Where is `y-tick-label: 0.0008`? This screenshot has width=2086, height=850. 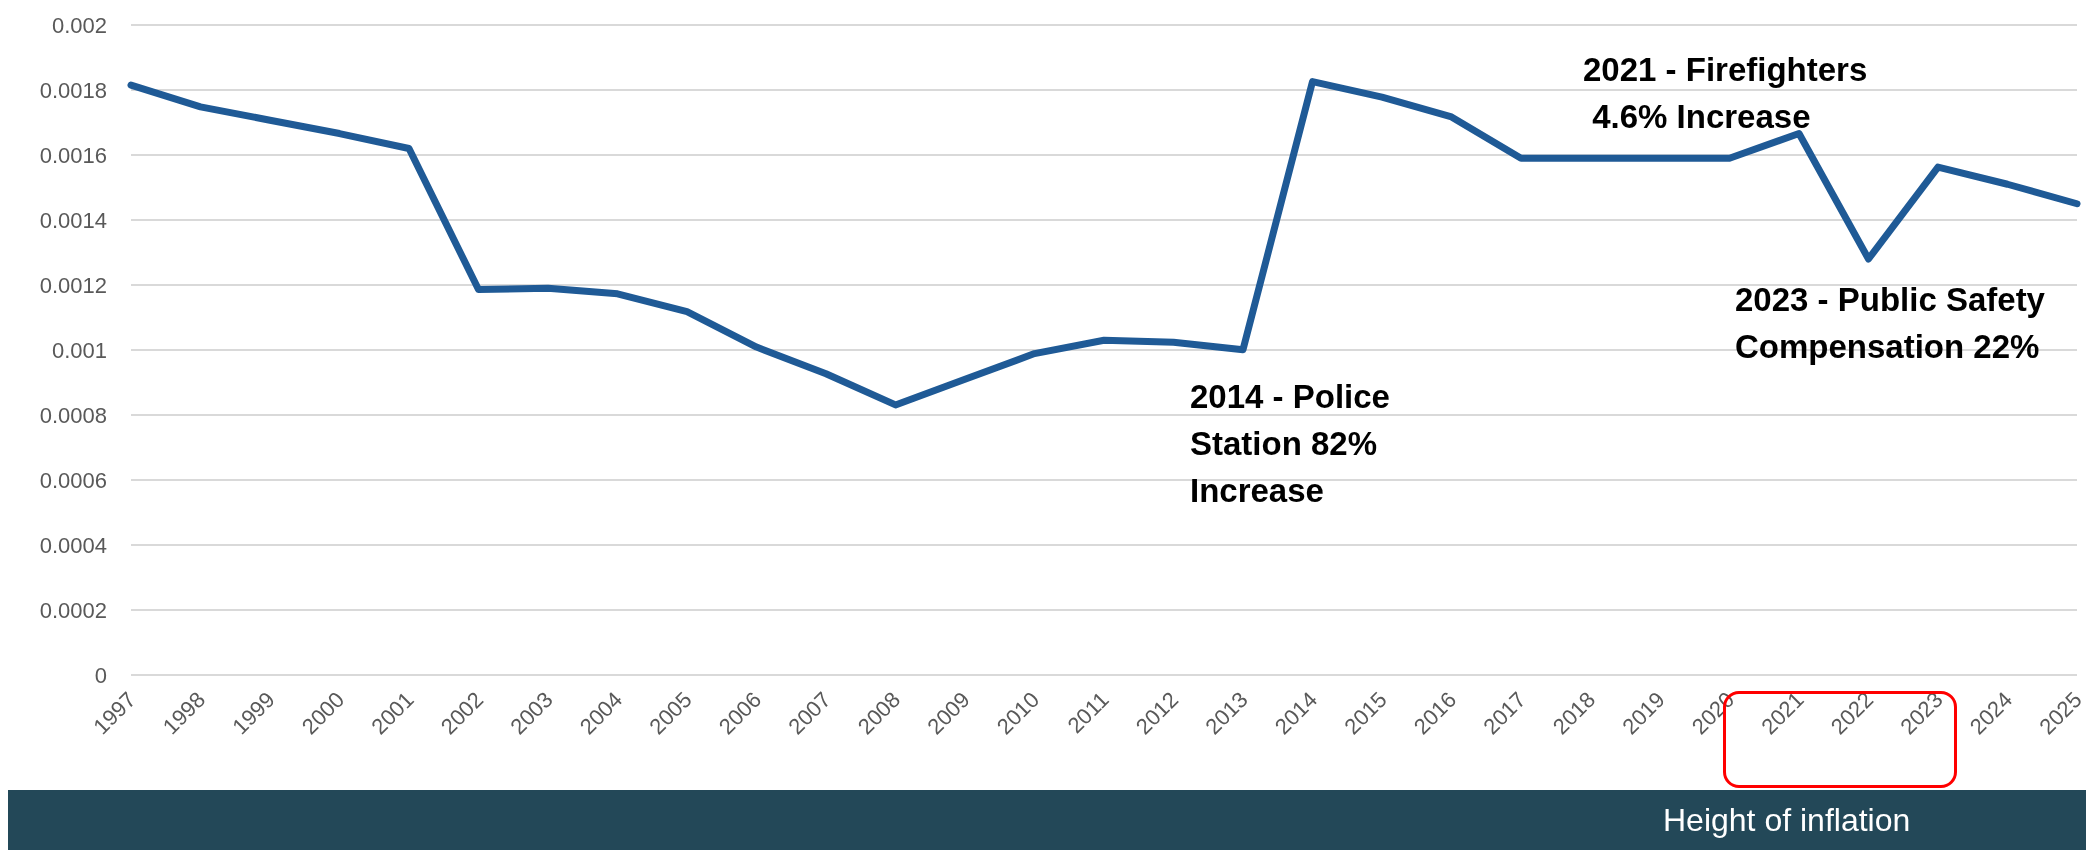 y-tick-label: 0.0008 is located at coordinates (73, 415).